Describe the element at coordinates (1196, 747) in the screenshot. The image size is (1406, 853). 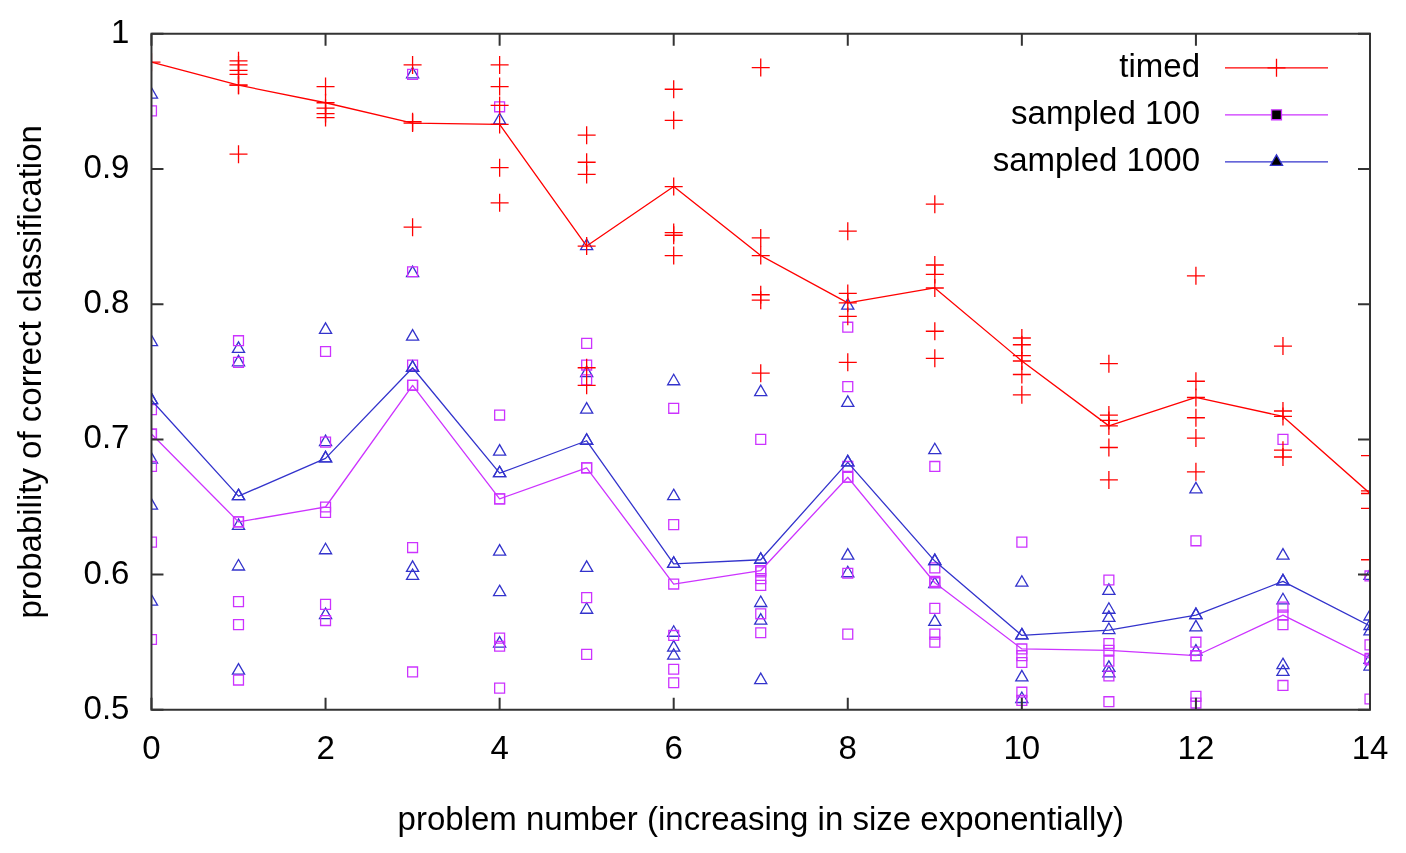
I see `x-tick-label: 12` at that location.